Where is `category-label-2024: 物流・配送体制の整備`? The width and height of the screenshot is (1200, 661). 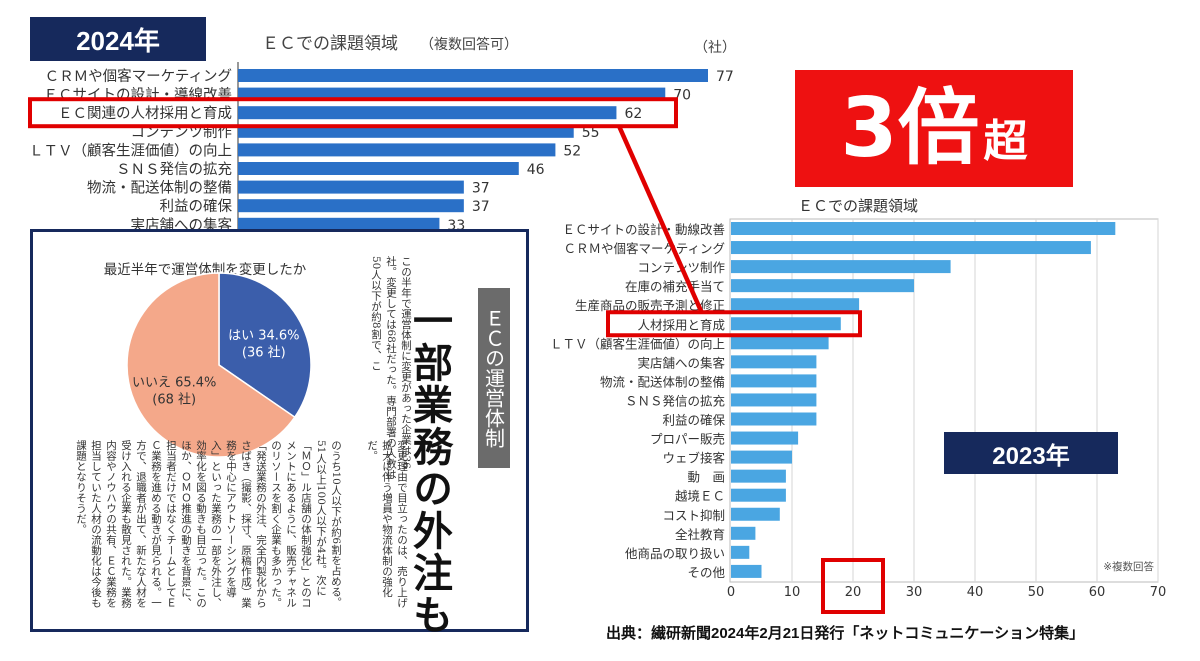
category-label-2024: 物流・配送体制の整備 is located at coordinates (159, 188).